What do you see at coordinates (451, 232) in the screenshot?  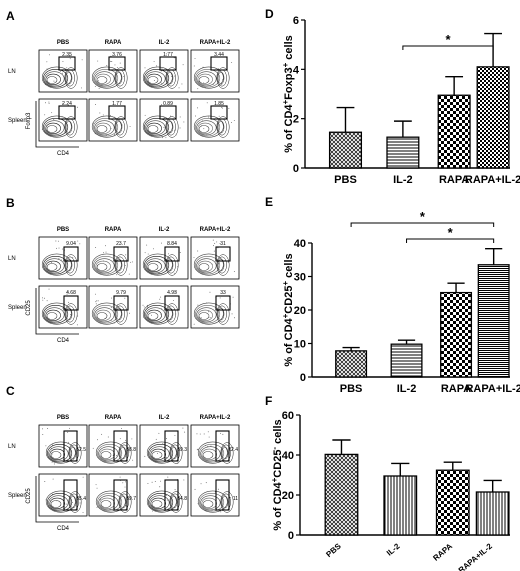 I see `significance-star: *` at bounding box center [451, 232].